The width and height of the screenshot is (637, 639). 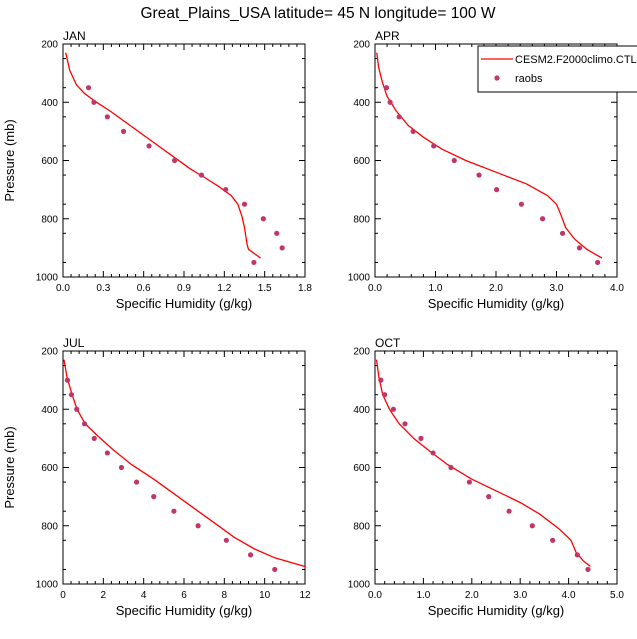 I want to click on x-tick-label: 1.8, so click(x=305, y=288).